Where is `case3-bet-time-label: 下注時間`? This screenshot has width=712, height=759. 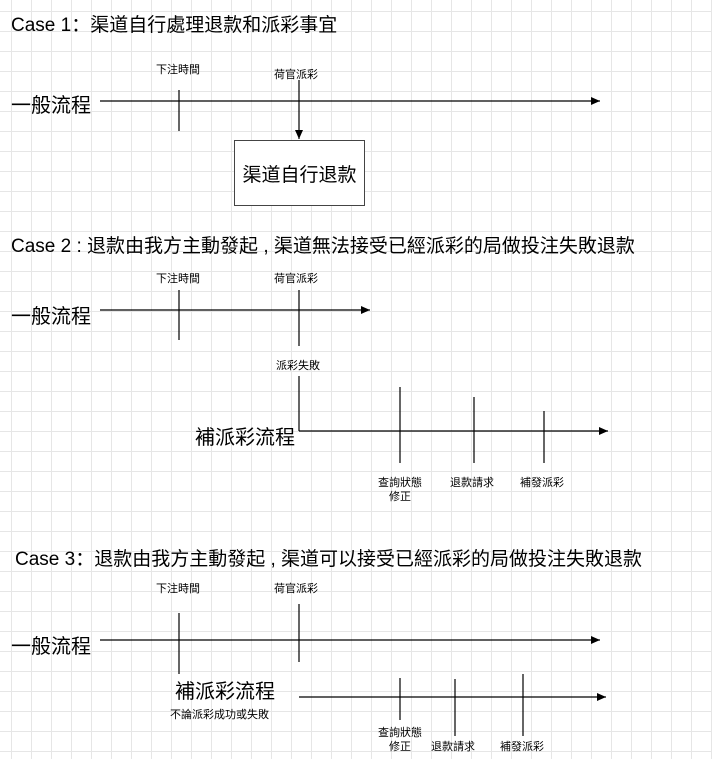
case3-bet-time-label: 下注時間 is located at coordinates (178, 589).